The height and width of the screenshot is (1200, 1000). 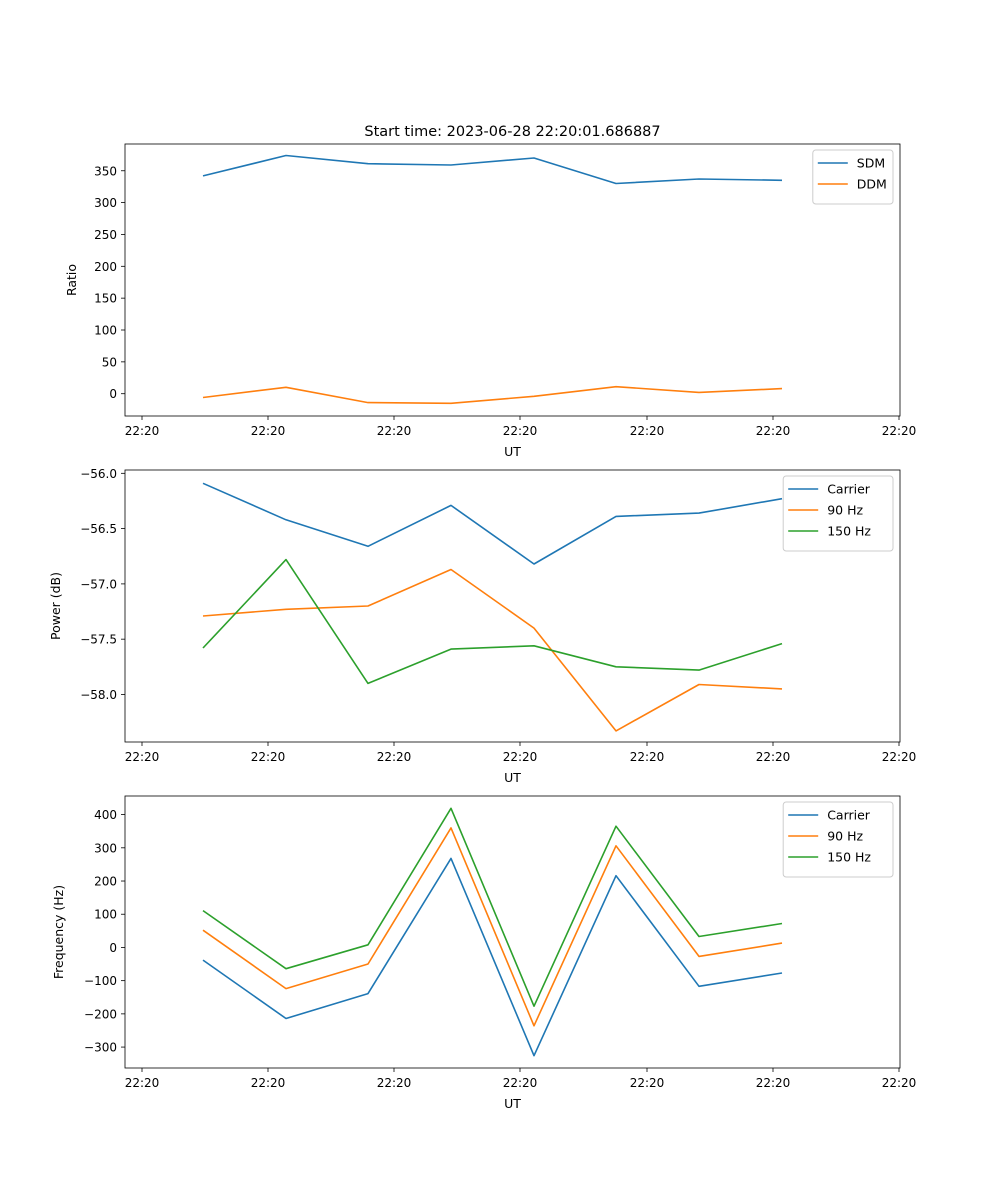 I want to click on series-line-ddm, so click(x=492, y=395).